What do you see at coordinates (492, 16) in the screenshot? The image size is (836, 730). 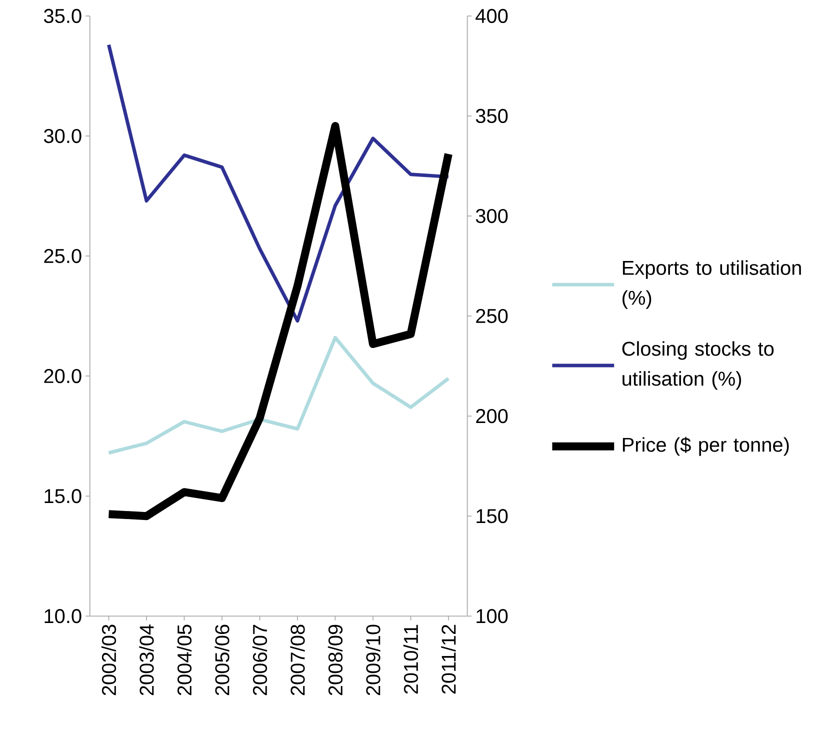 I see `y2-tick-label: 400` at bounding box center [492, 16].